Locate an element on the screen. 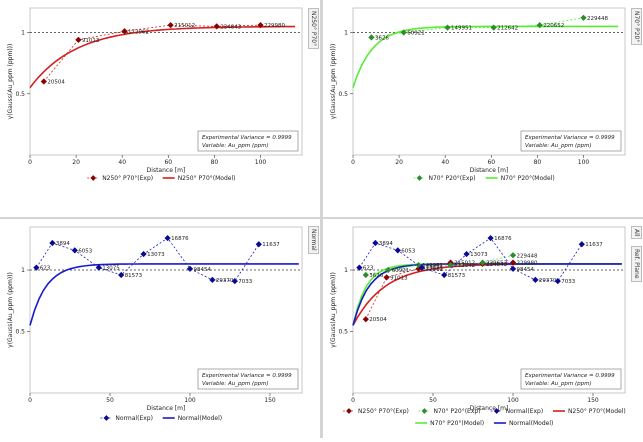 This screenshot has height=442, width=643. point-count-label: 91013 is located at coordinates (399, 278).